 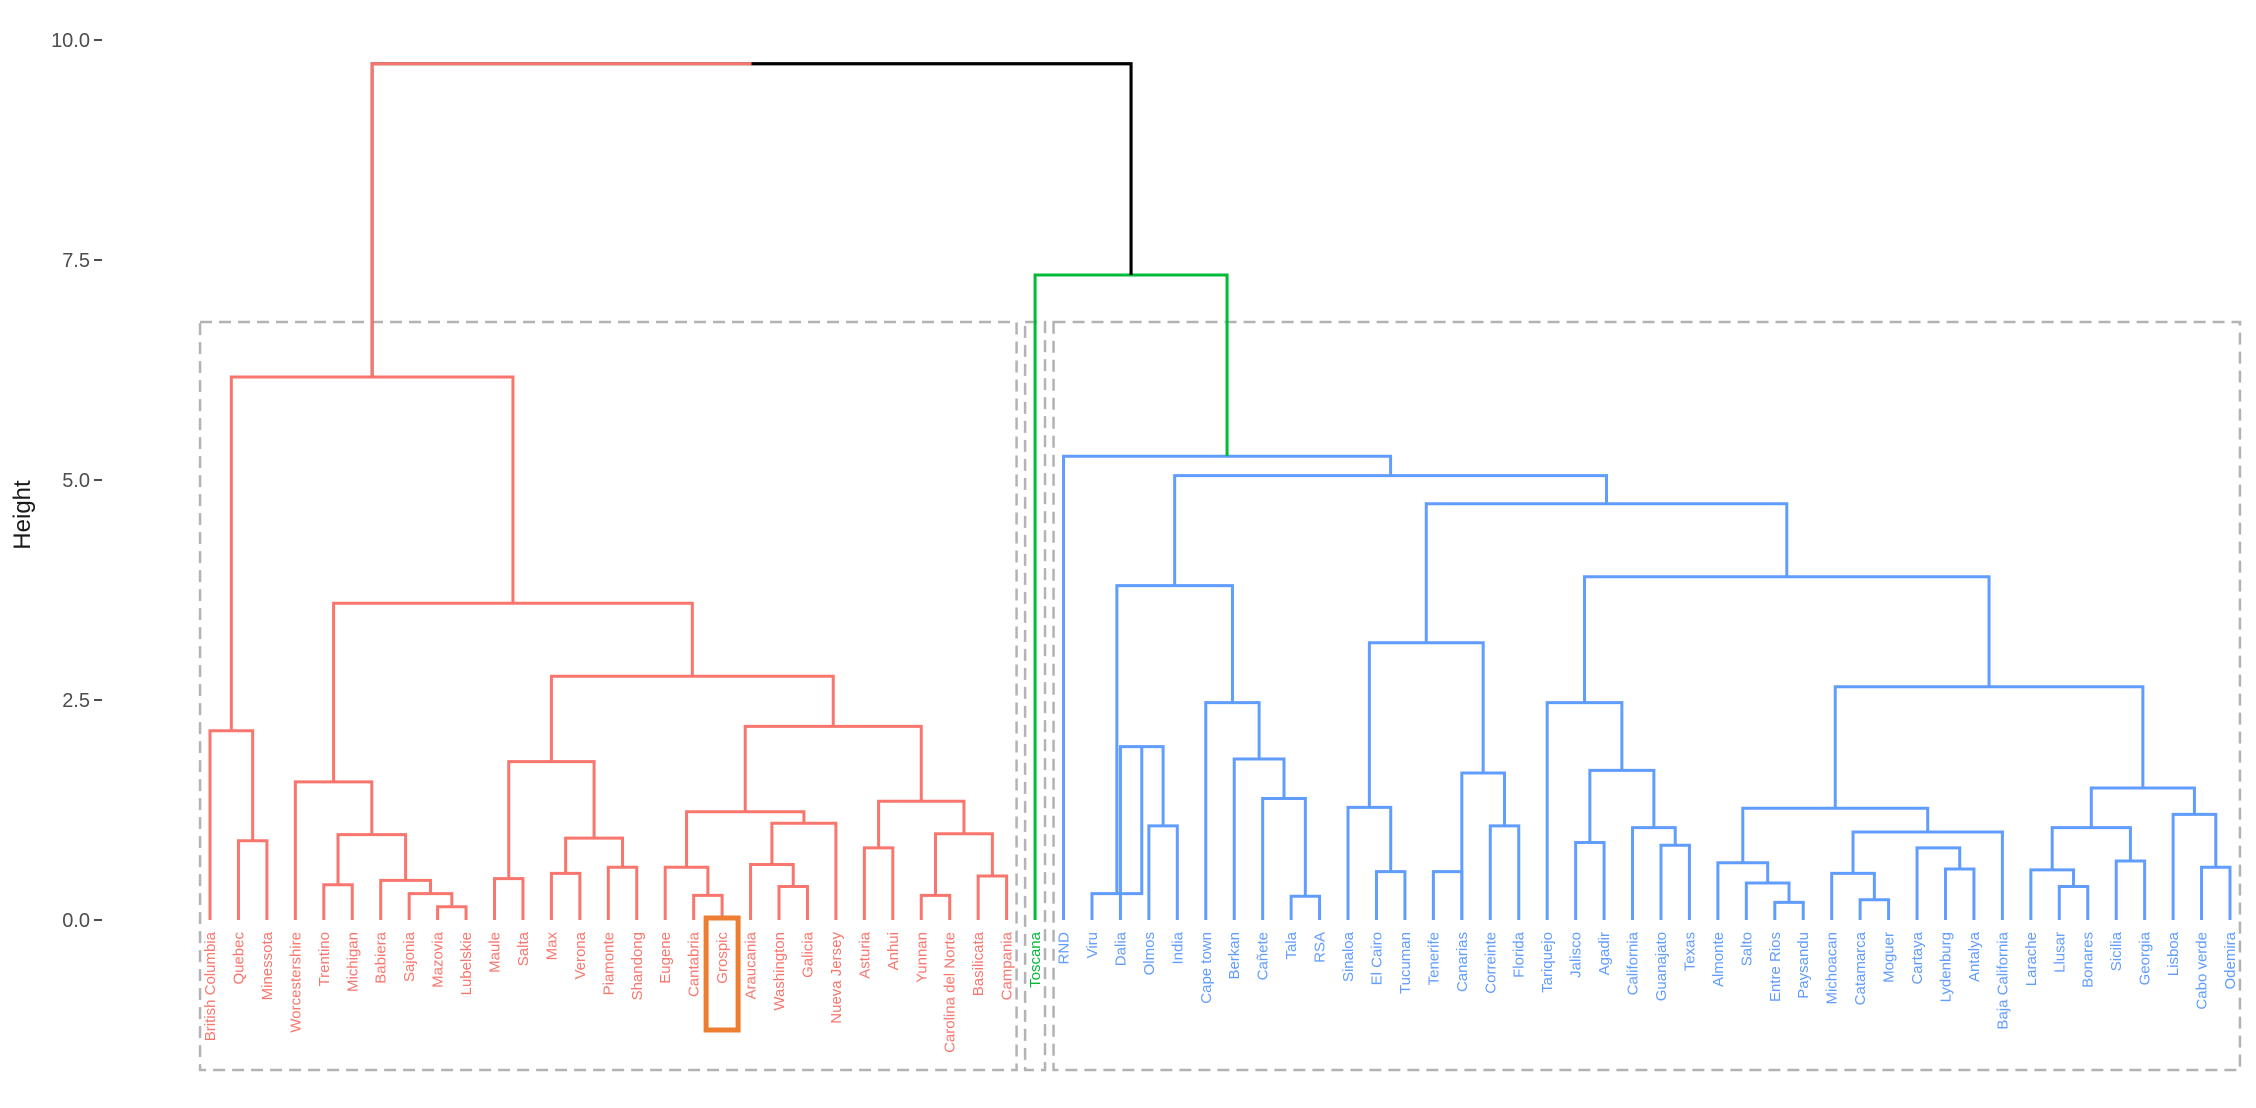 What do you see at coordinates (1584, 810) in the screenshot?
I see `branch-n47` at bounding box center [1584, 810].